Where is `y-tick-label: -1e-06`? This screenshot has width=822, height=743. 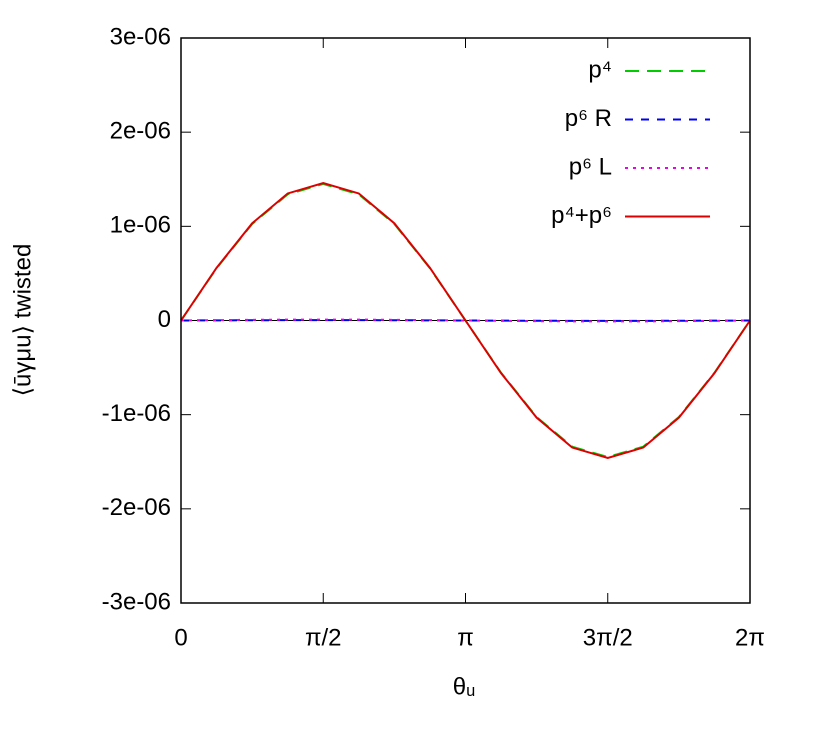
y-tick-label: -1e-06 is located at coordinates (136, 413).